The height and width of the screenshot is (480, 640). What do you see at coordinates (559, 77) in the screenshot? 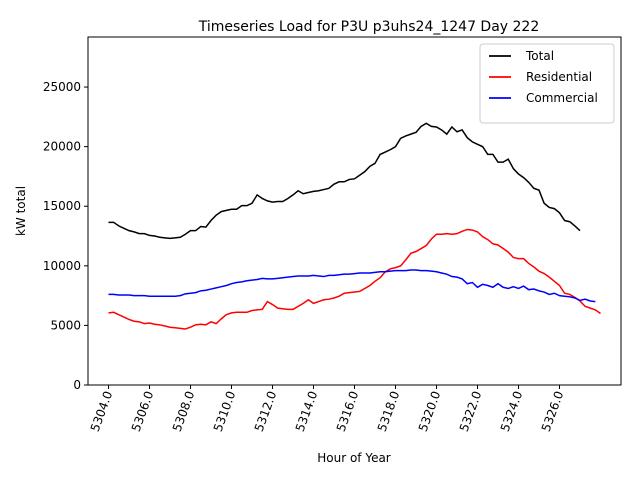
I see `legend-label-residential: Residential` at bounding box center [559, 77].